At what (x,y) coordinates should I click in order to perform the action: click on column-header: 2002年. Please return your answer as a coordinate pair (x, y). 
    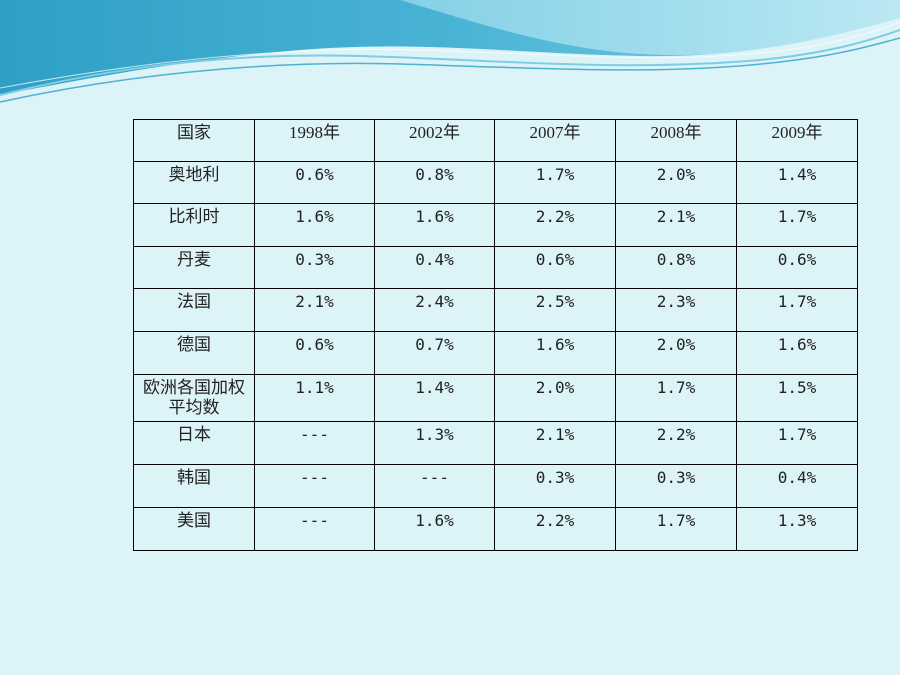
    Looking at the image, I should click on (434, 140).